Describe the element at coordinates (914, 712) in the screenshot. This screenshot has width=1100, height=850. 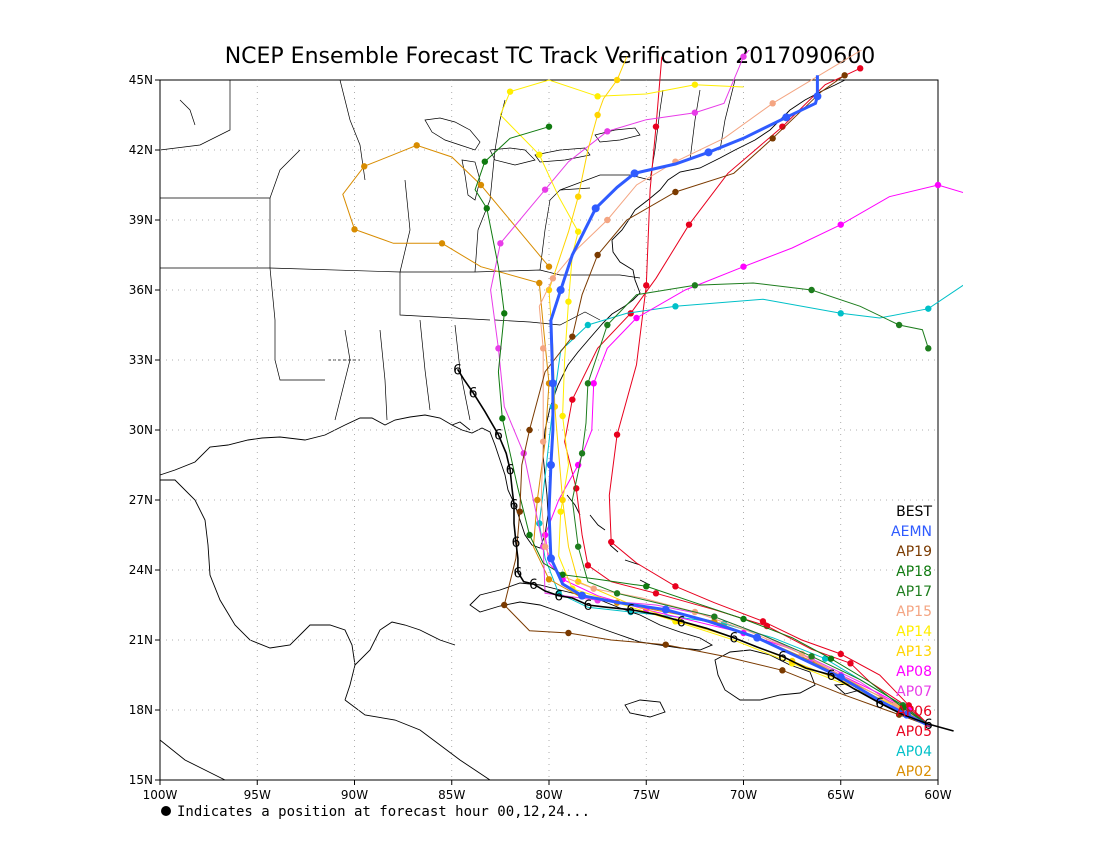
I see `legend-entry-ap06: AP06` at that location.